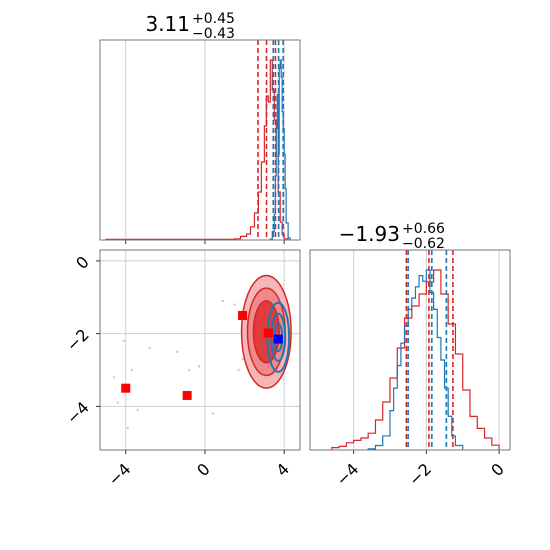 This screenshot has height=550, width=550. What do you see at coordinates (278, 339) in the screenshot?
I see `joint-blue-marker` at bounding box center [278, 339].